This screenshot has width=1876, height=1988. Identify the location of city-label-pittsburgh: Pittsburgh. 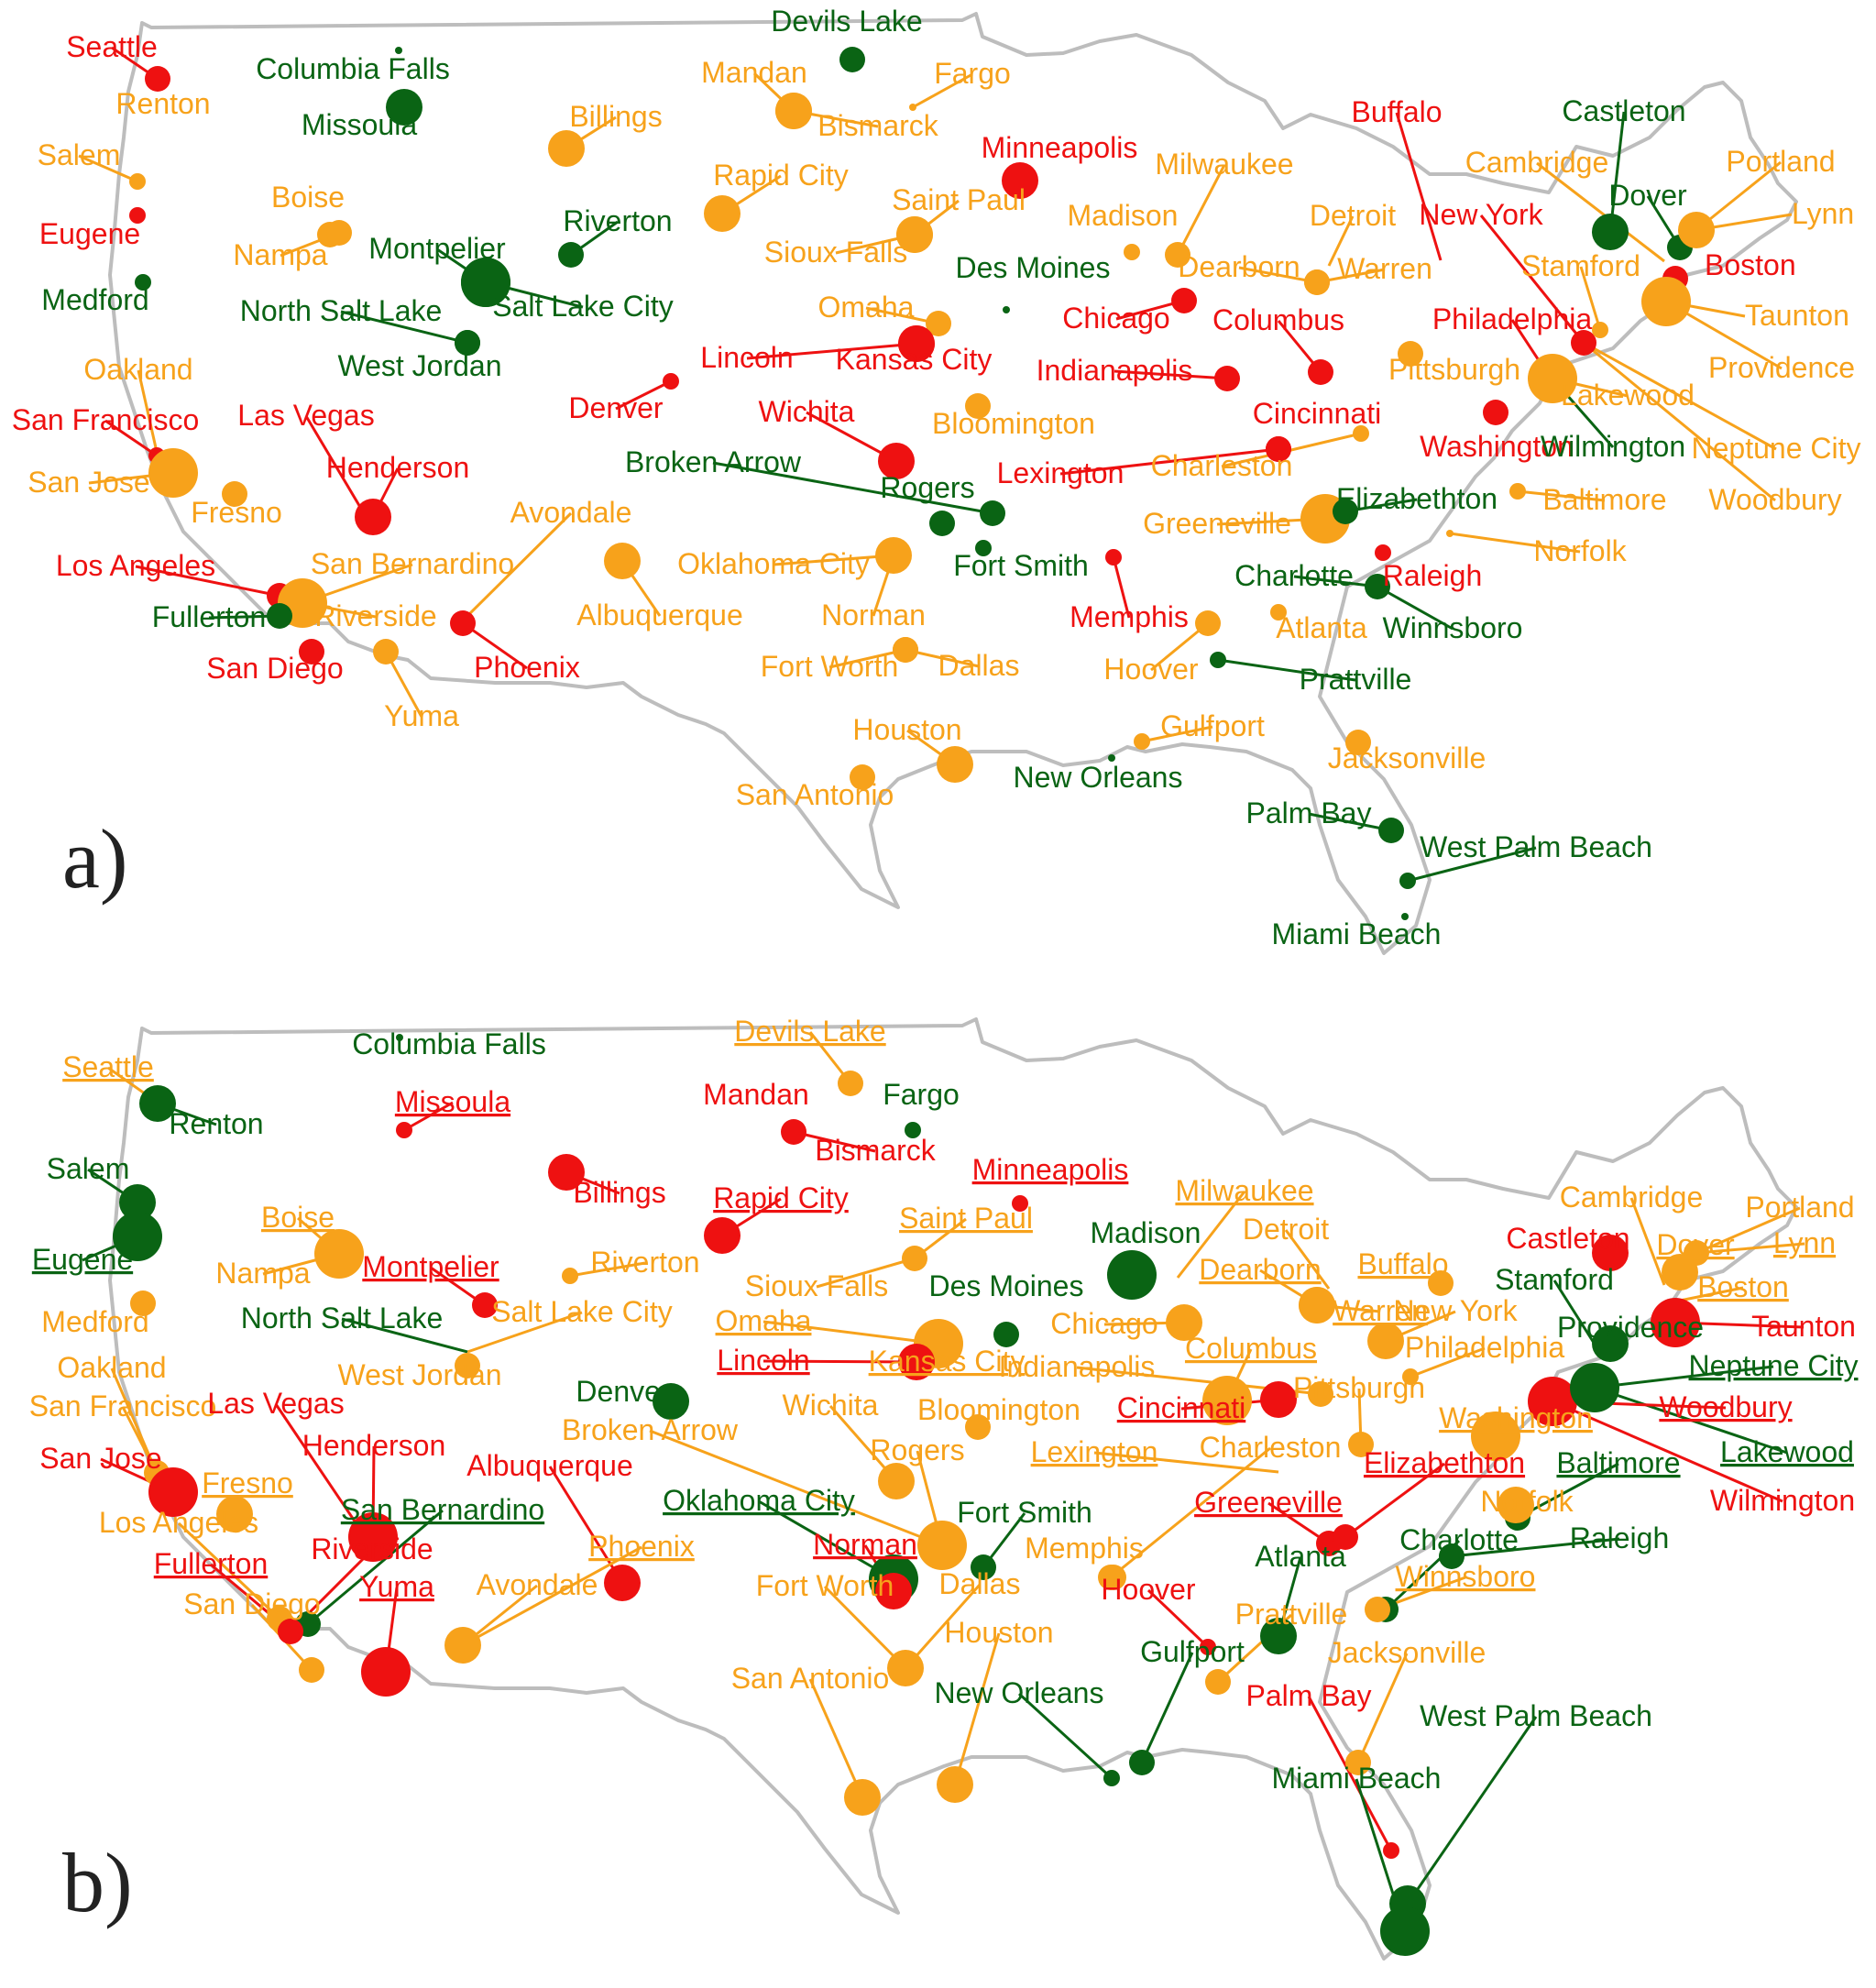
(1359, 1387).